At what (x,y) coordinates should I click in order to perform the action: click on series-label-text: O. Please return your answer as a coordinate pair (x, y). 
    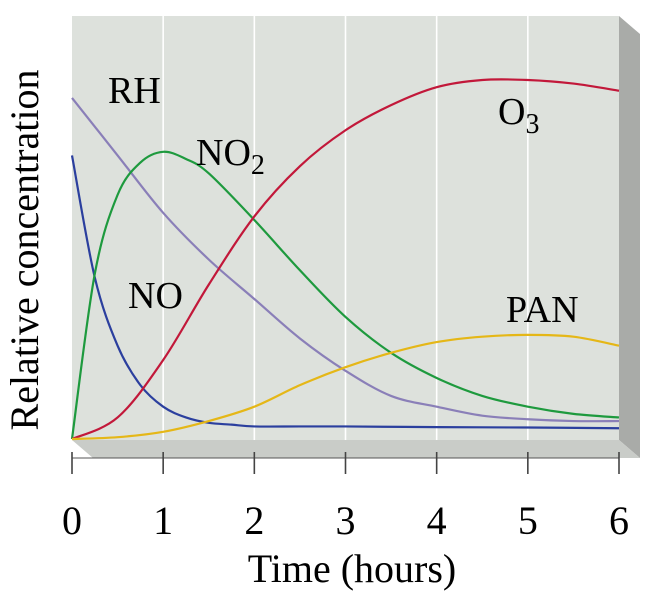
    Looking at the image, I should click on (511, 112).